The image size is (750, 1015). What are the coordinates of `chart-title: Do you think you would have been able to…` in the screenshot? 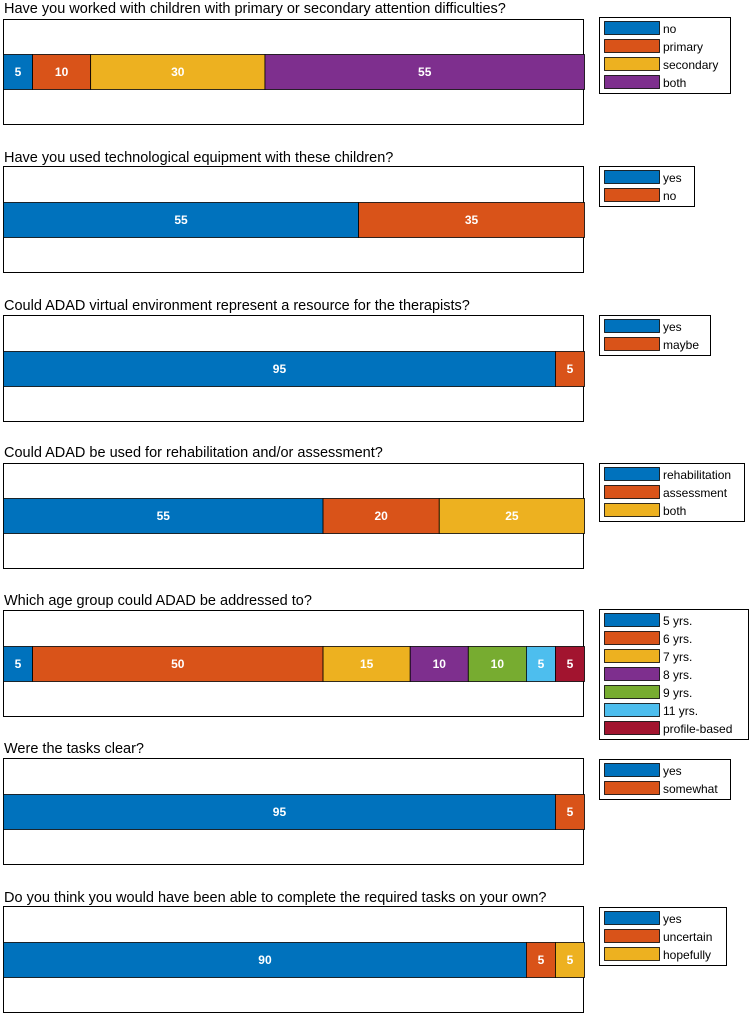 It's located at (275, 898).